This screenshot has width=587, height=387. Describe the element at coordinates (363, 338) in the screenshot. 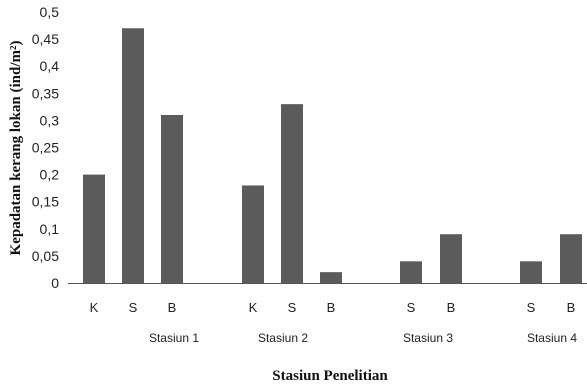

I see `station-labels: Stasiun 1 Stasiun 2 Stasiun 3 Stasiun 4` at that location.